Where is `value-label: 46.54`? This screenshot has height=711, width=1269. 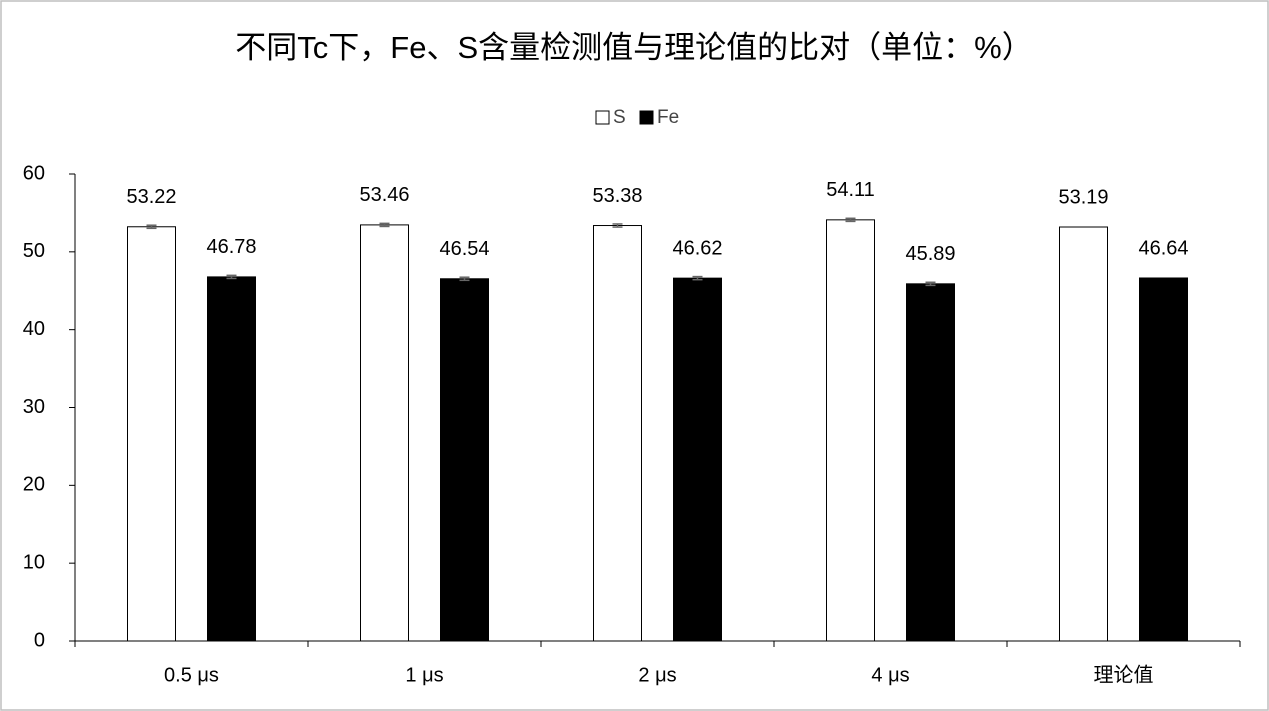
value-label: 46.54 is located at coordinates (464, 249).